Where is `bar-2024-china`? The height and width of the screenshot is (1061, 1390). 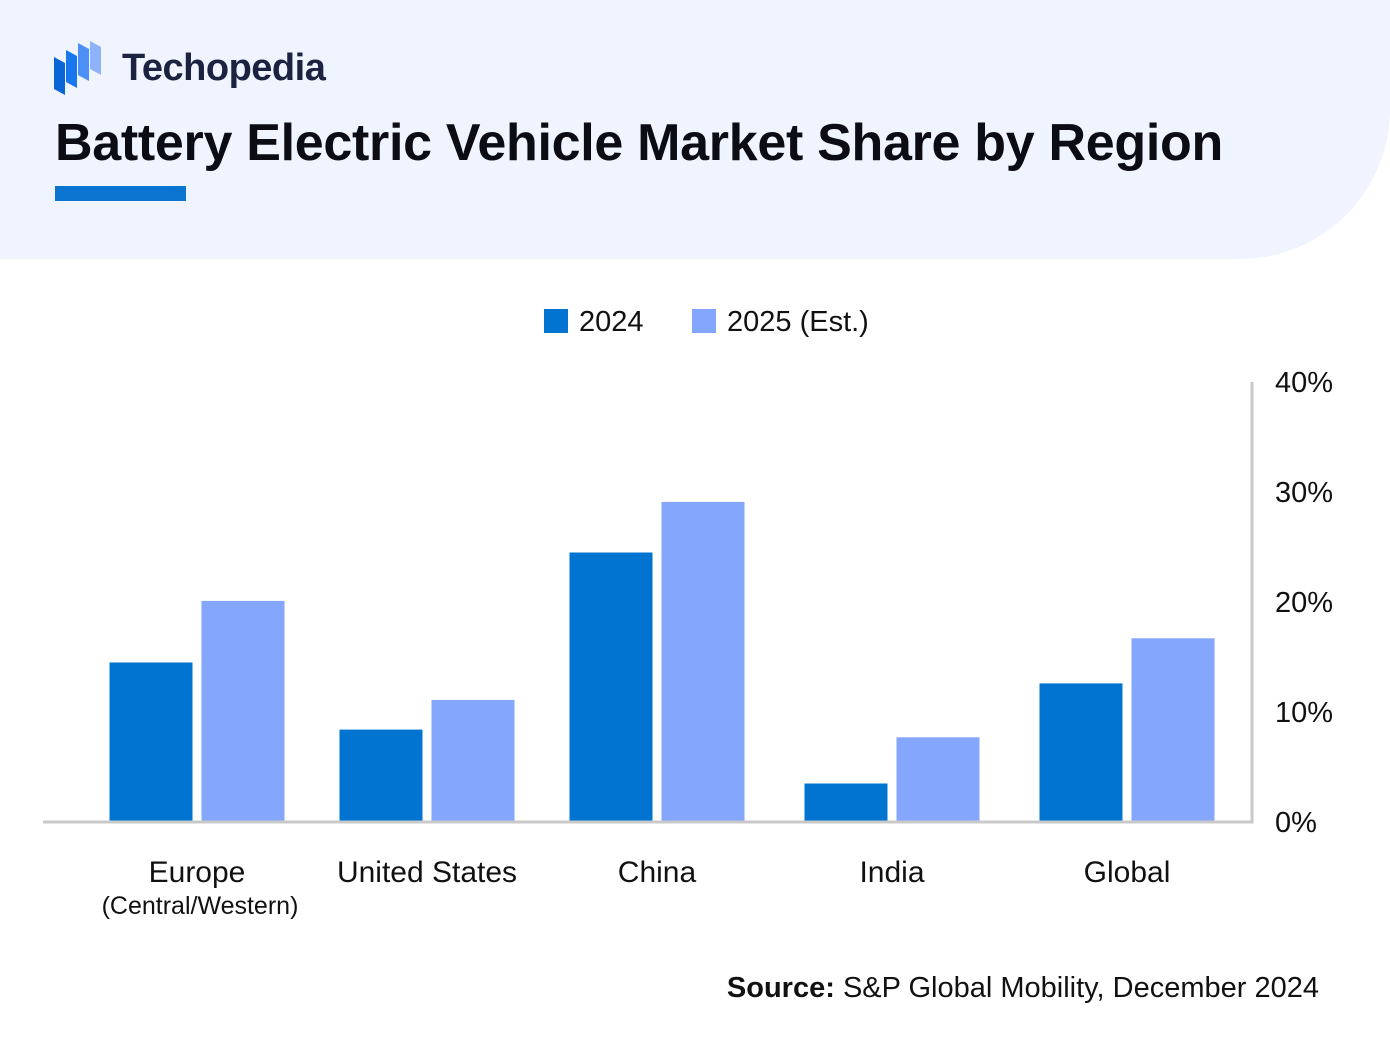
bar-2024-china is located at coordinates (611, 686).